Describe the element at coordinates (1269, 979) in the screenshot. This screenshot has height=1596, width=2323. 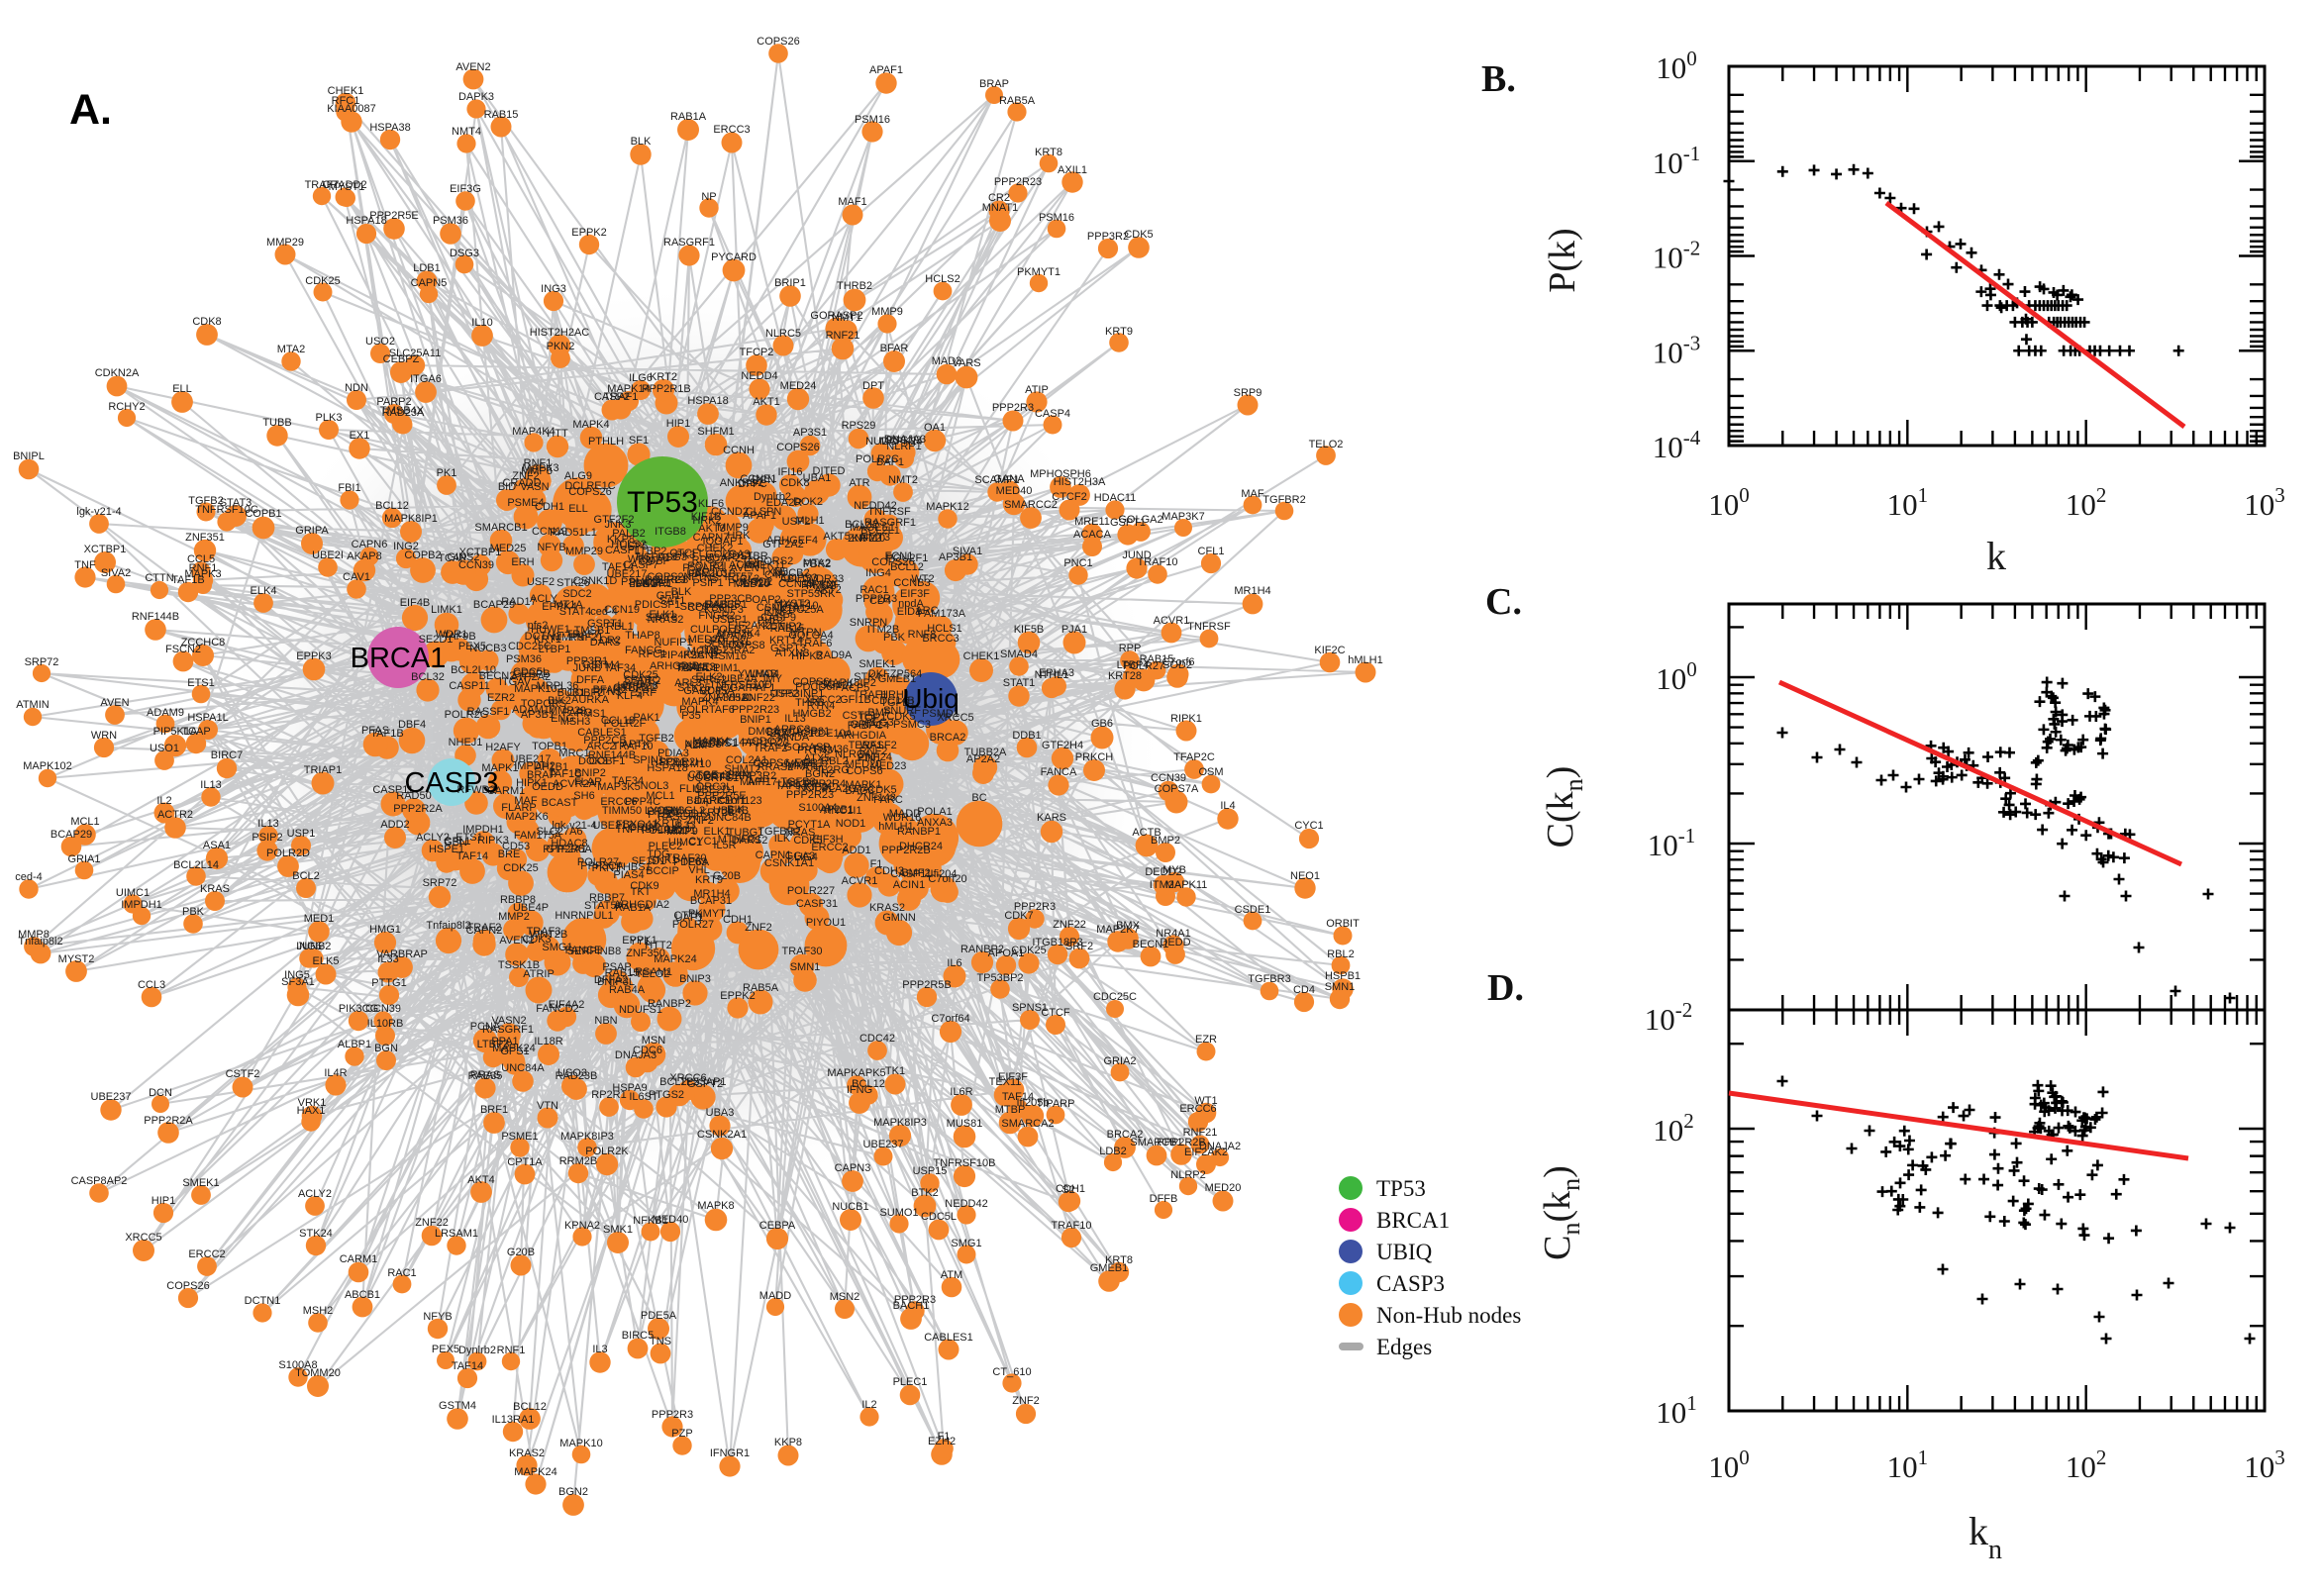
I see `svg-text: TGFBR3` at that location.